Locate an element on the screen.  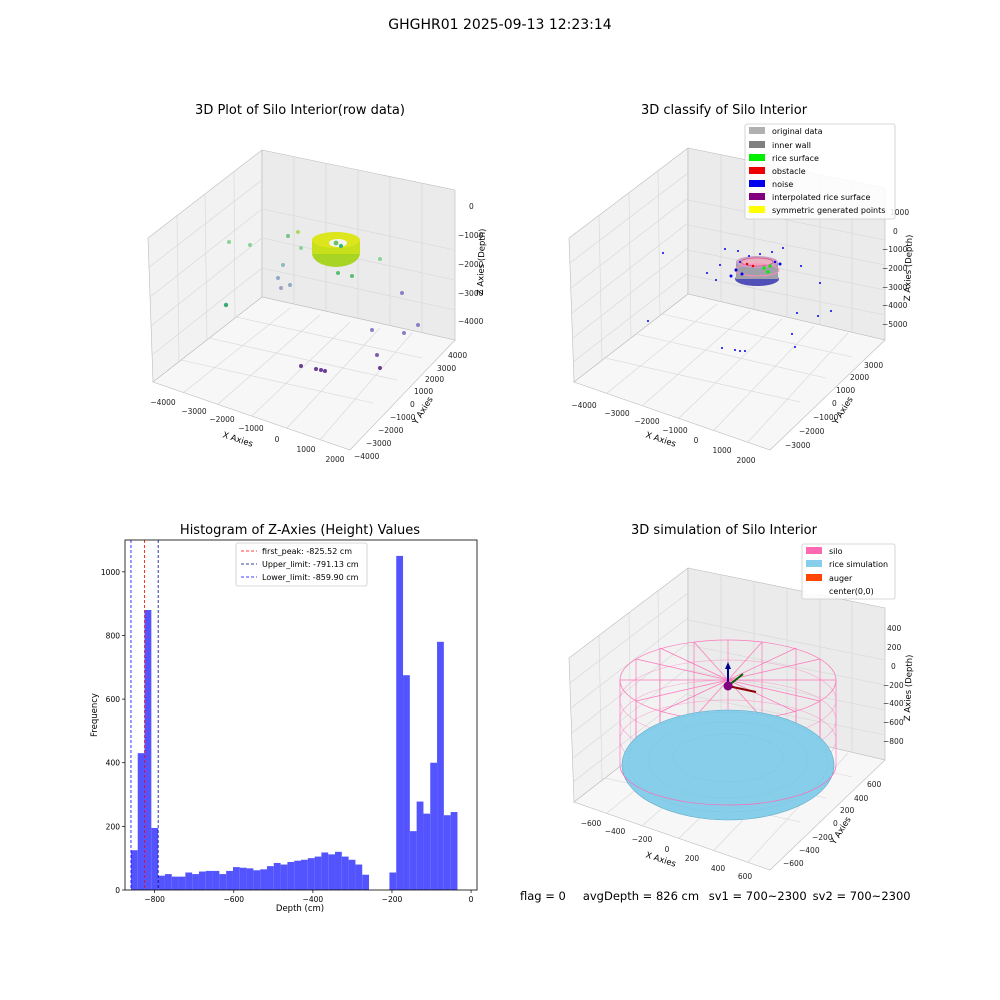
classify-ytick: −2000 is located at coordinates (812, 431).